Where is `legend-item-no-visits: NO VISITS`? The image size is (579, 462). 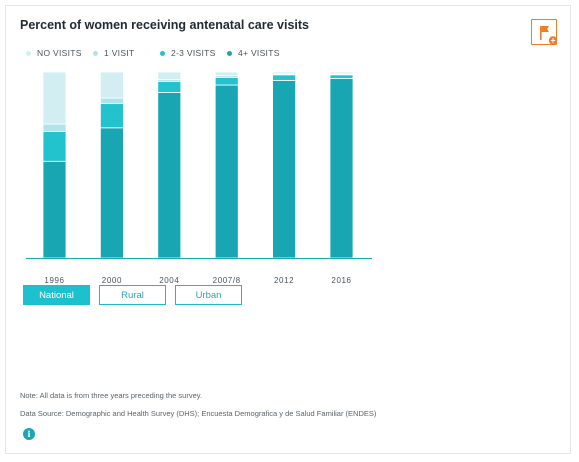 legend-item-no-visits: NO VISITS is located at coordinates (54, 53).